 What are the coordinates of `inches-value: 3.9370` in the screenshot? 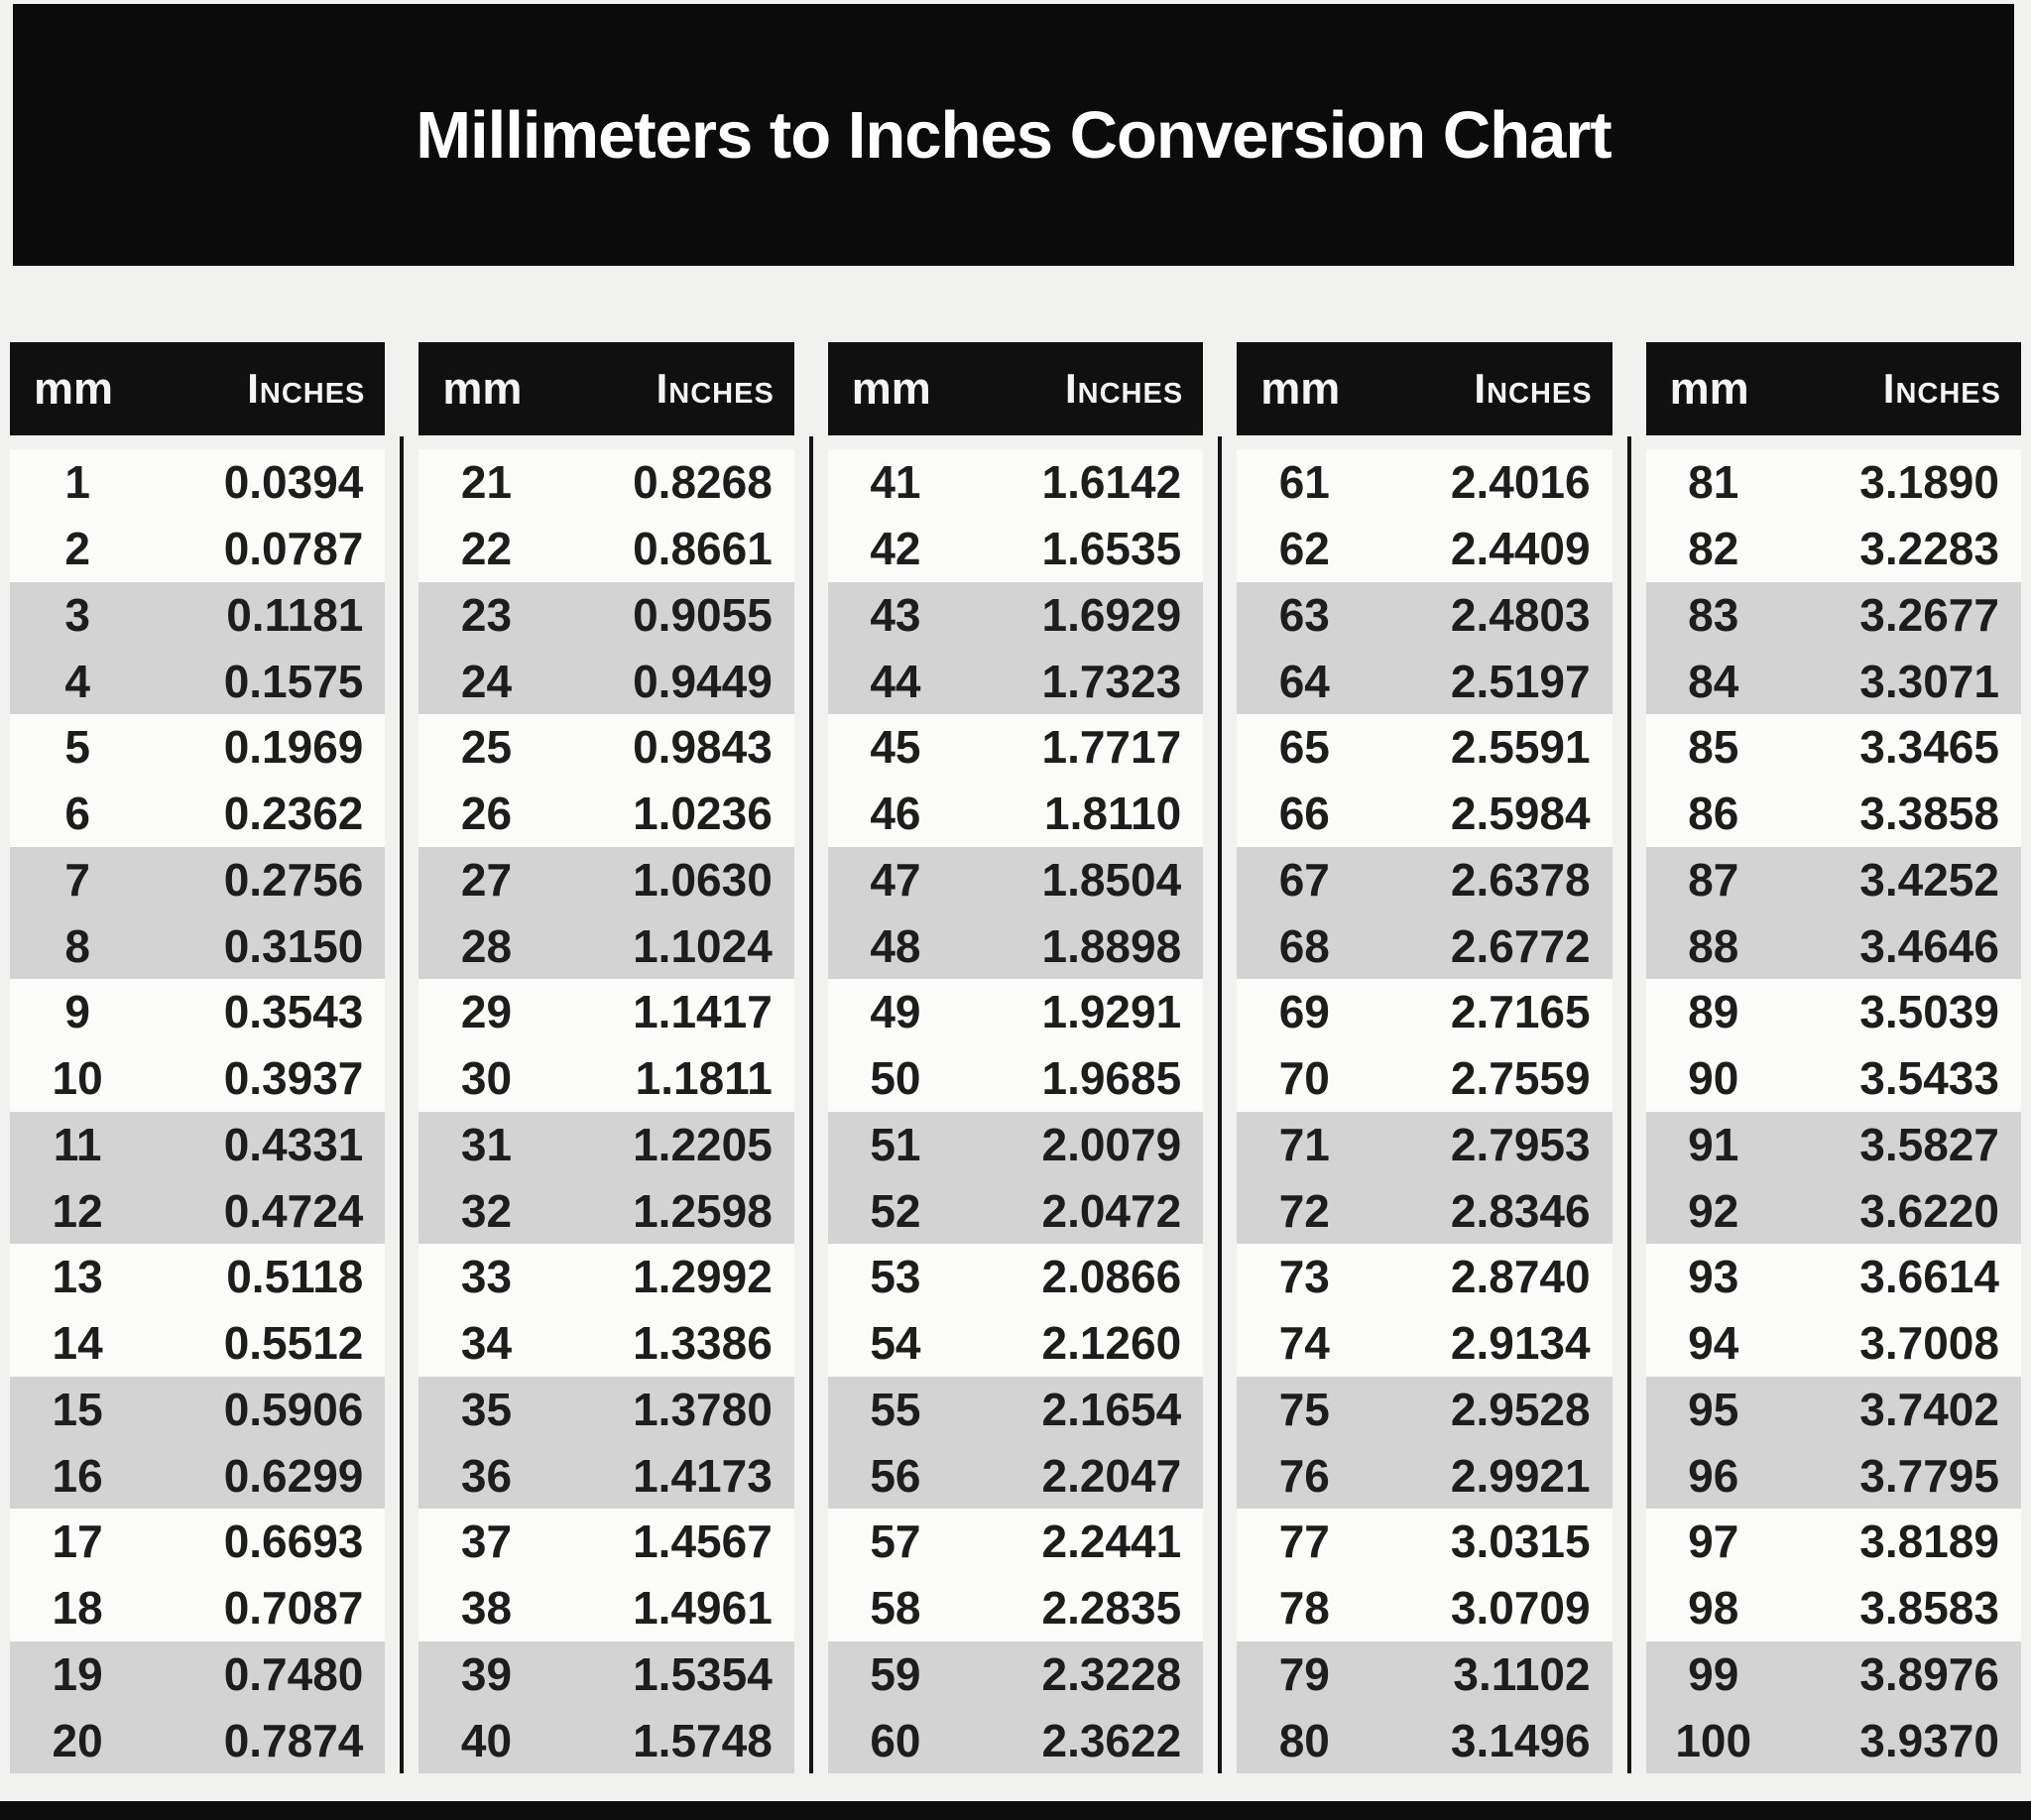 It's located at (1929, 1740).